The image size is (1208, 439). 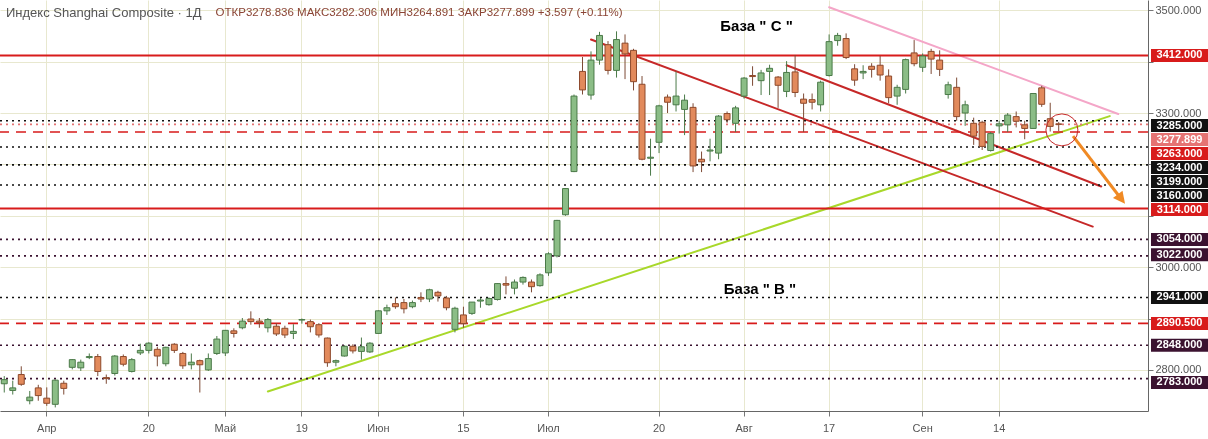 I want to click on y-tick-label: 2800.000, so click(x=1178, y=369).